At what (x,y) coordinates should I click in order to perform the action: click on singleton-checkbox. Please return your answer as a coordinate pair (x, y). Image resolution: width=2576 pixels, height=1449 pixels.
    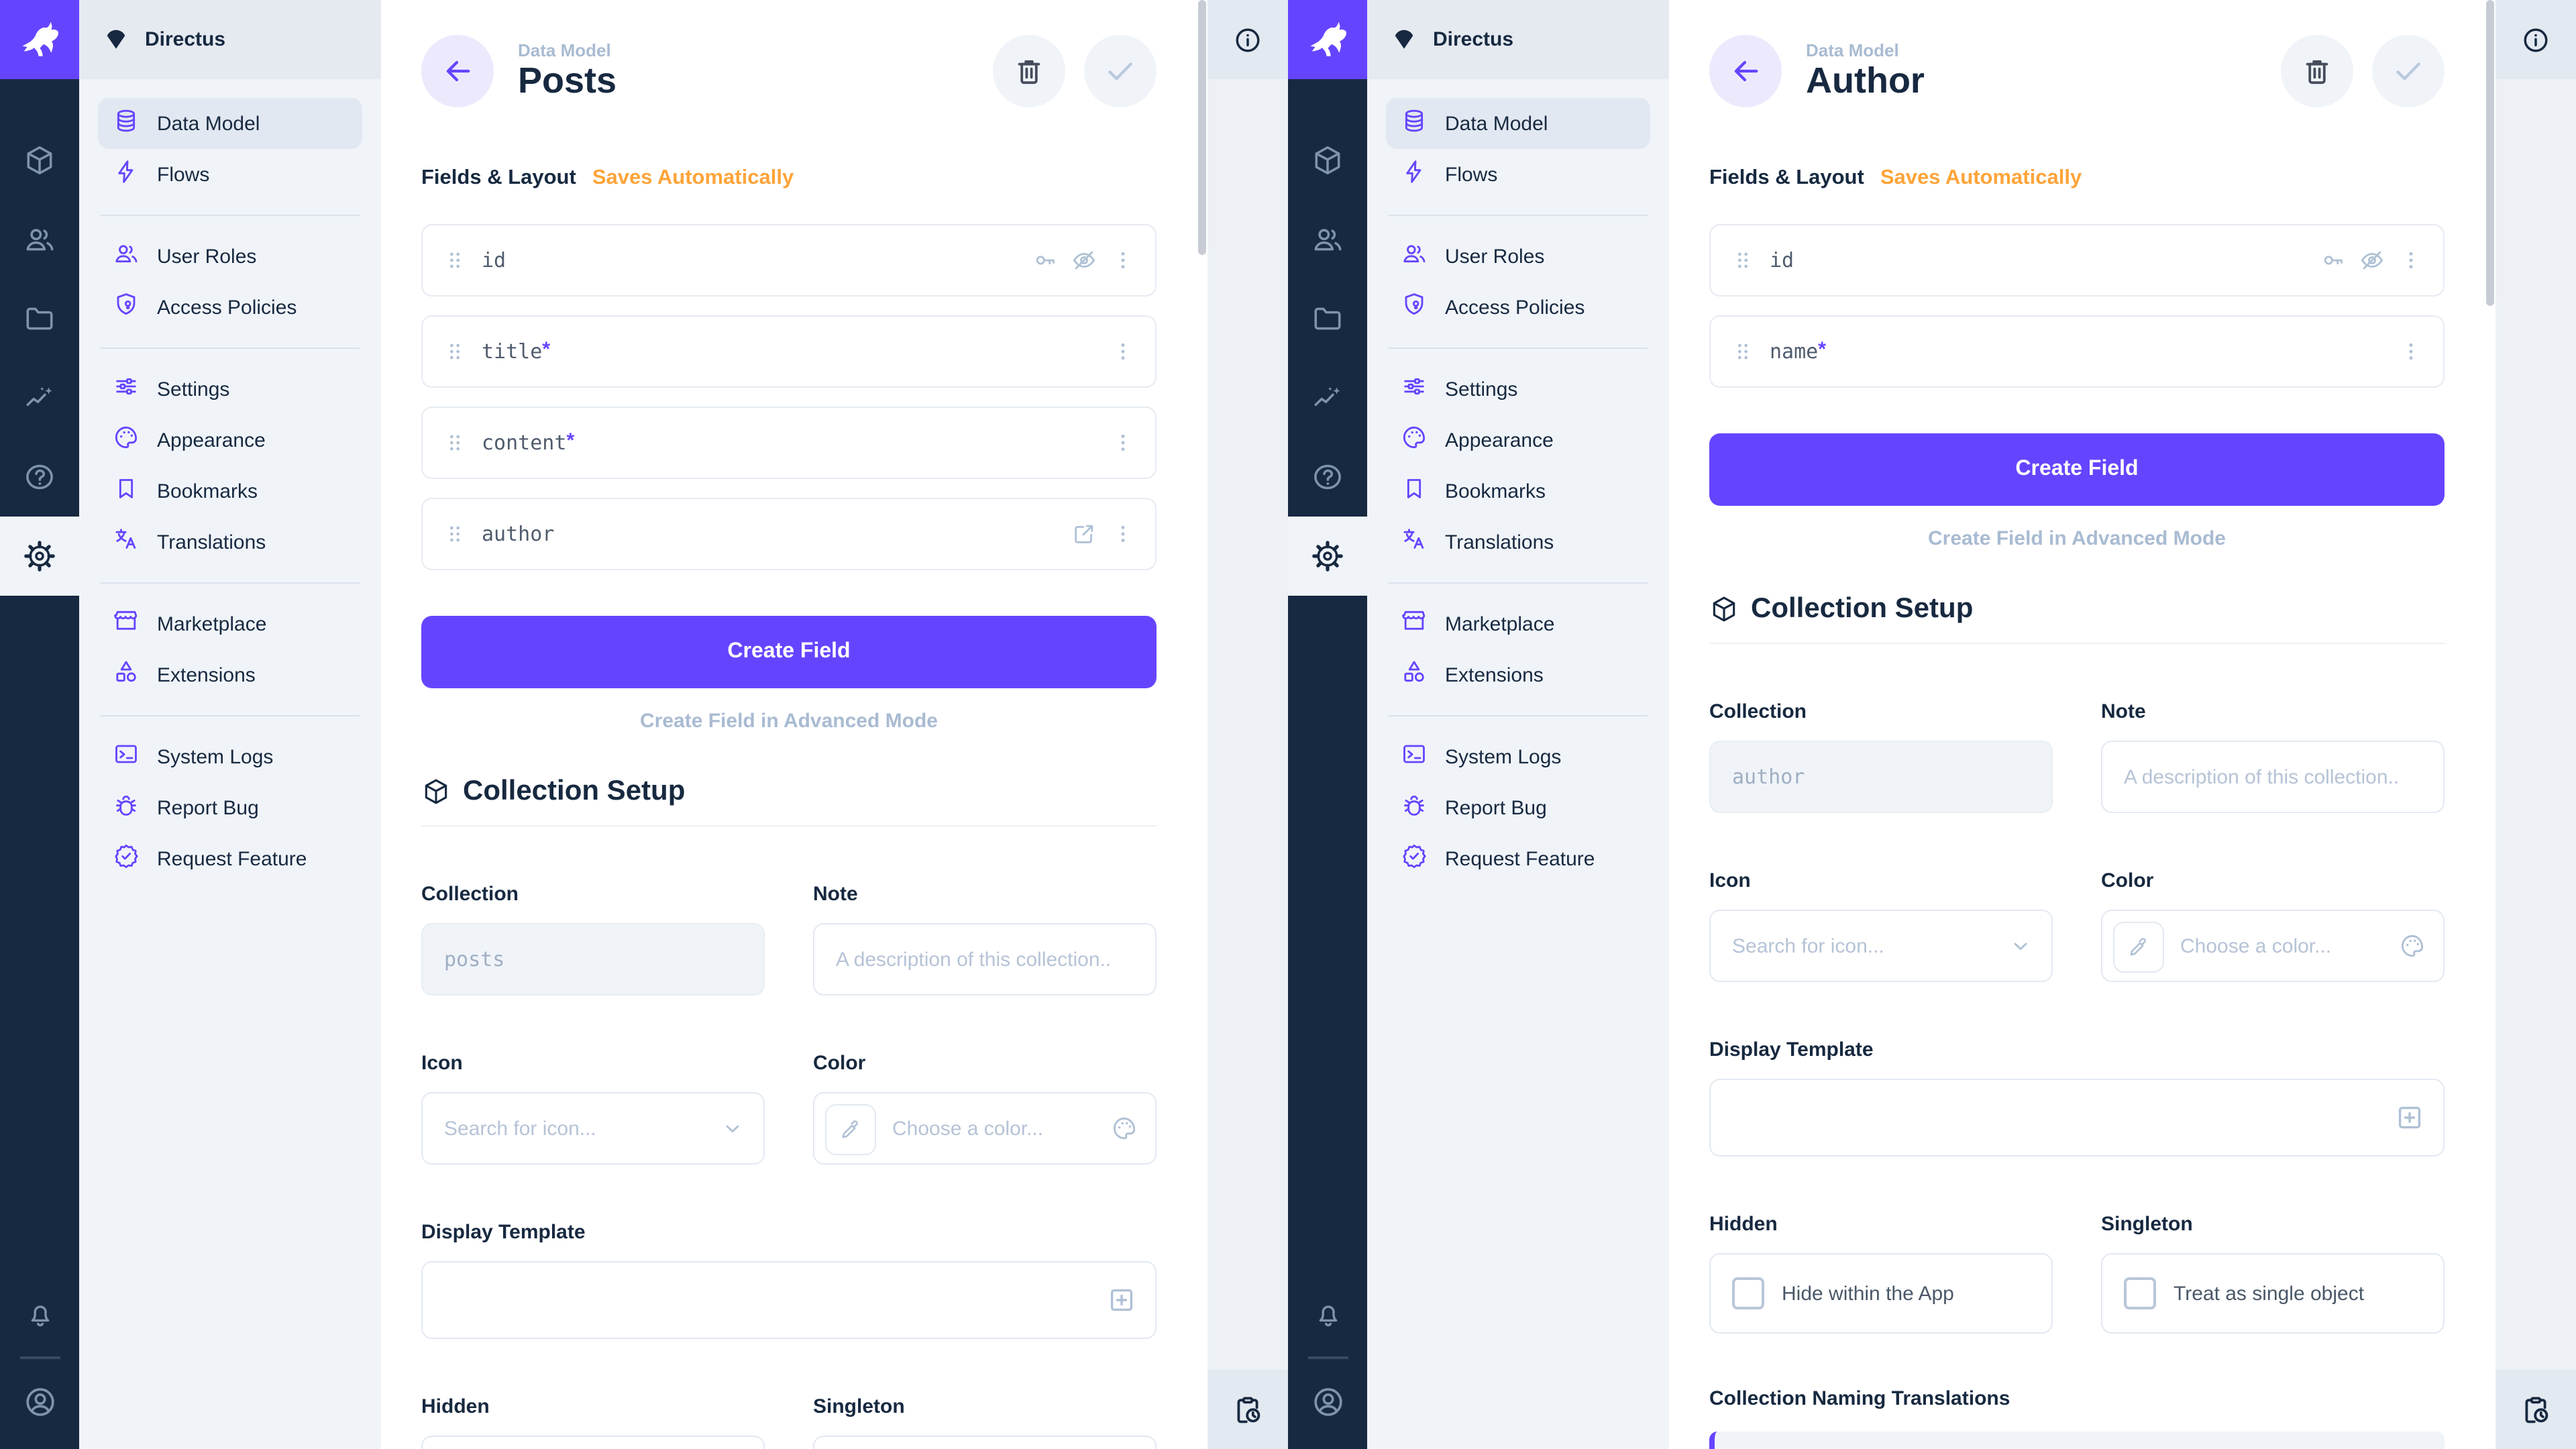
    Looking at the image, I should click on (2140, 1293).